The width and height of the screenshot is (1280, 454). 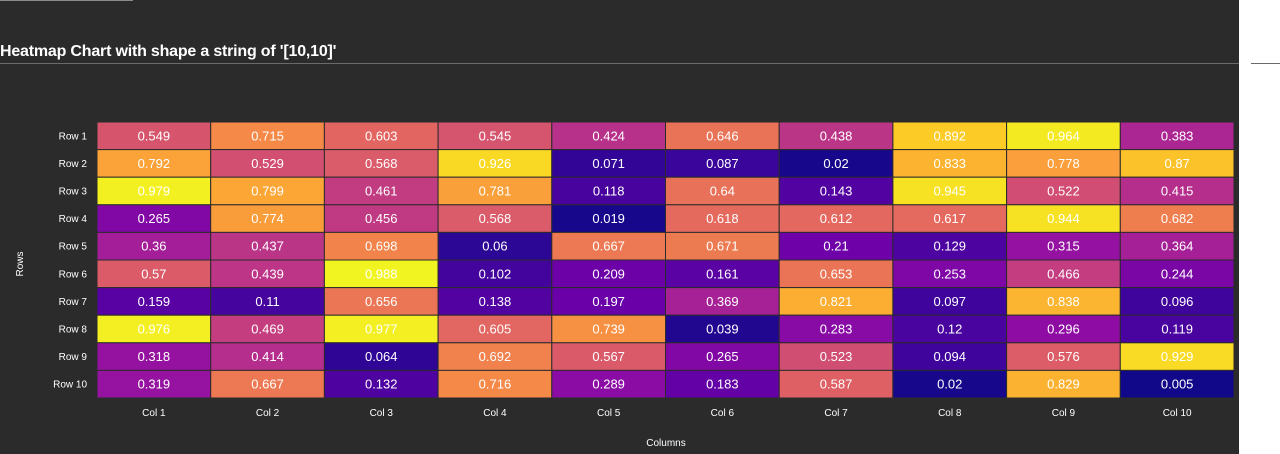 What do you see at coordinates (66, 0) in the screenshot?
I see `top-divider` at bounding box center [66, 0].